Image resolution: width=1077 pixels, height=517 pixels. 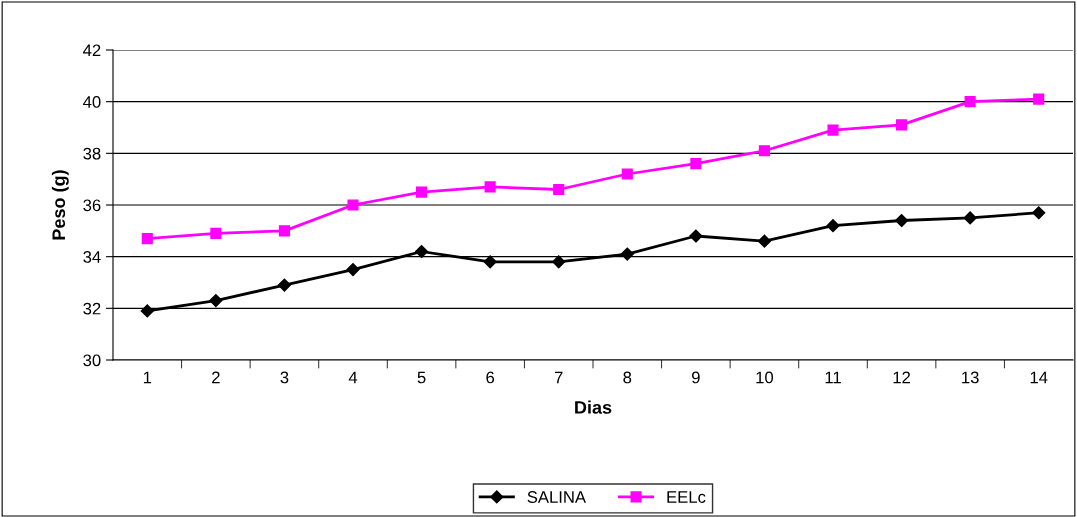 I want to click on y-tick-label: 40, so click(x=92, y=102).